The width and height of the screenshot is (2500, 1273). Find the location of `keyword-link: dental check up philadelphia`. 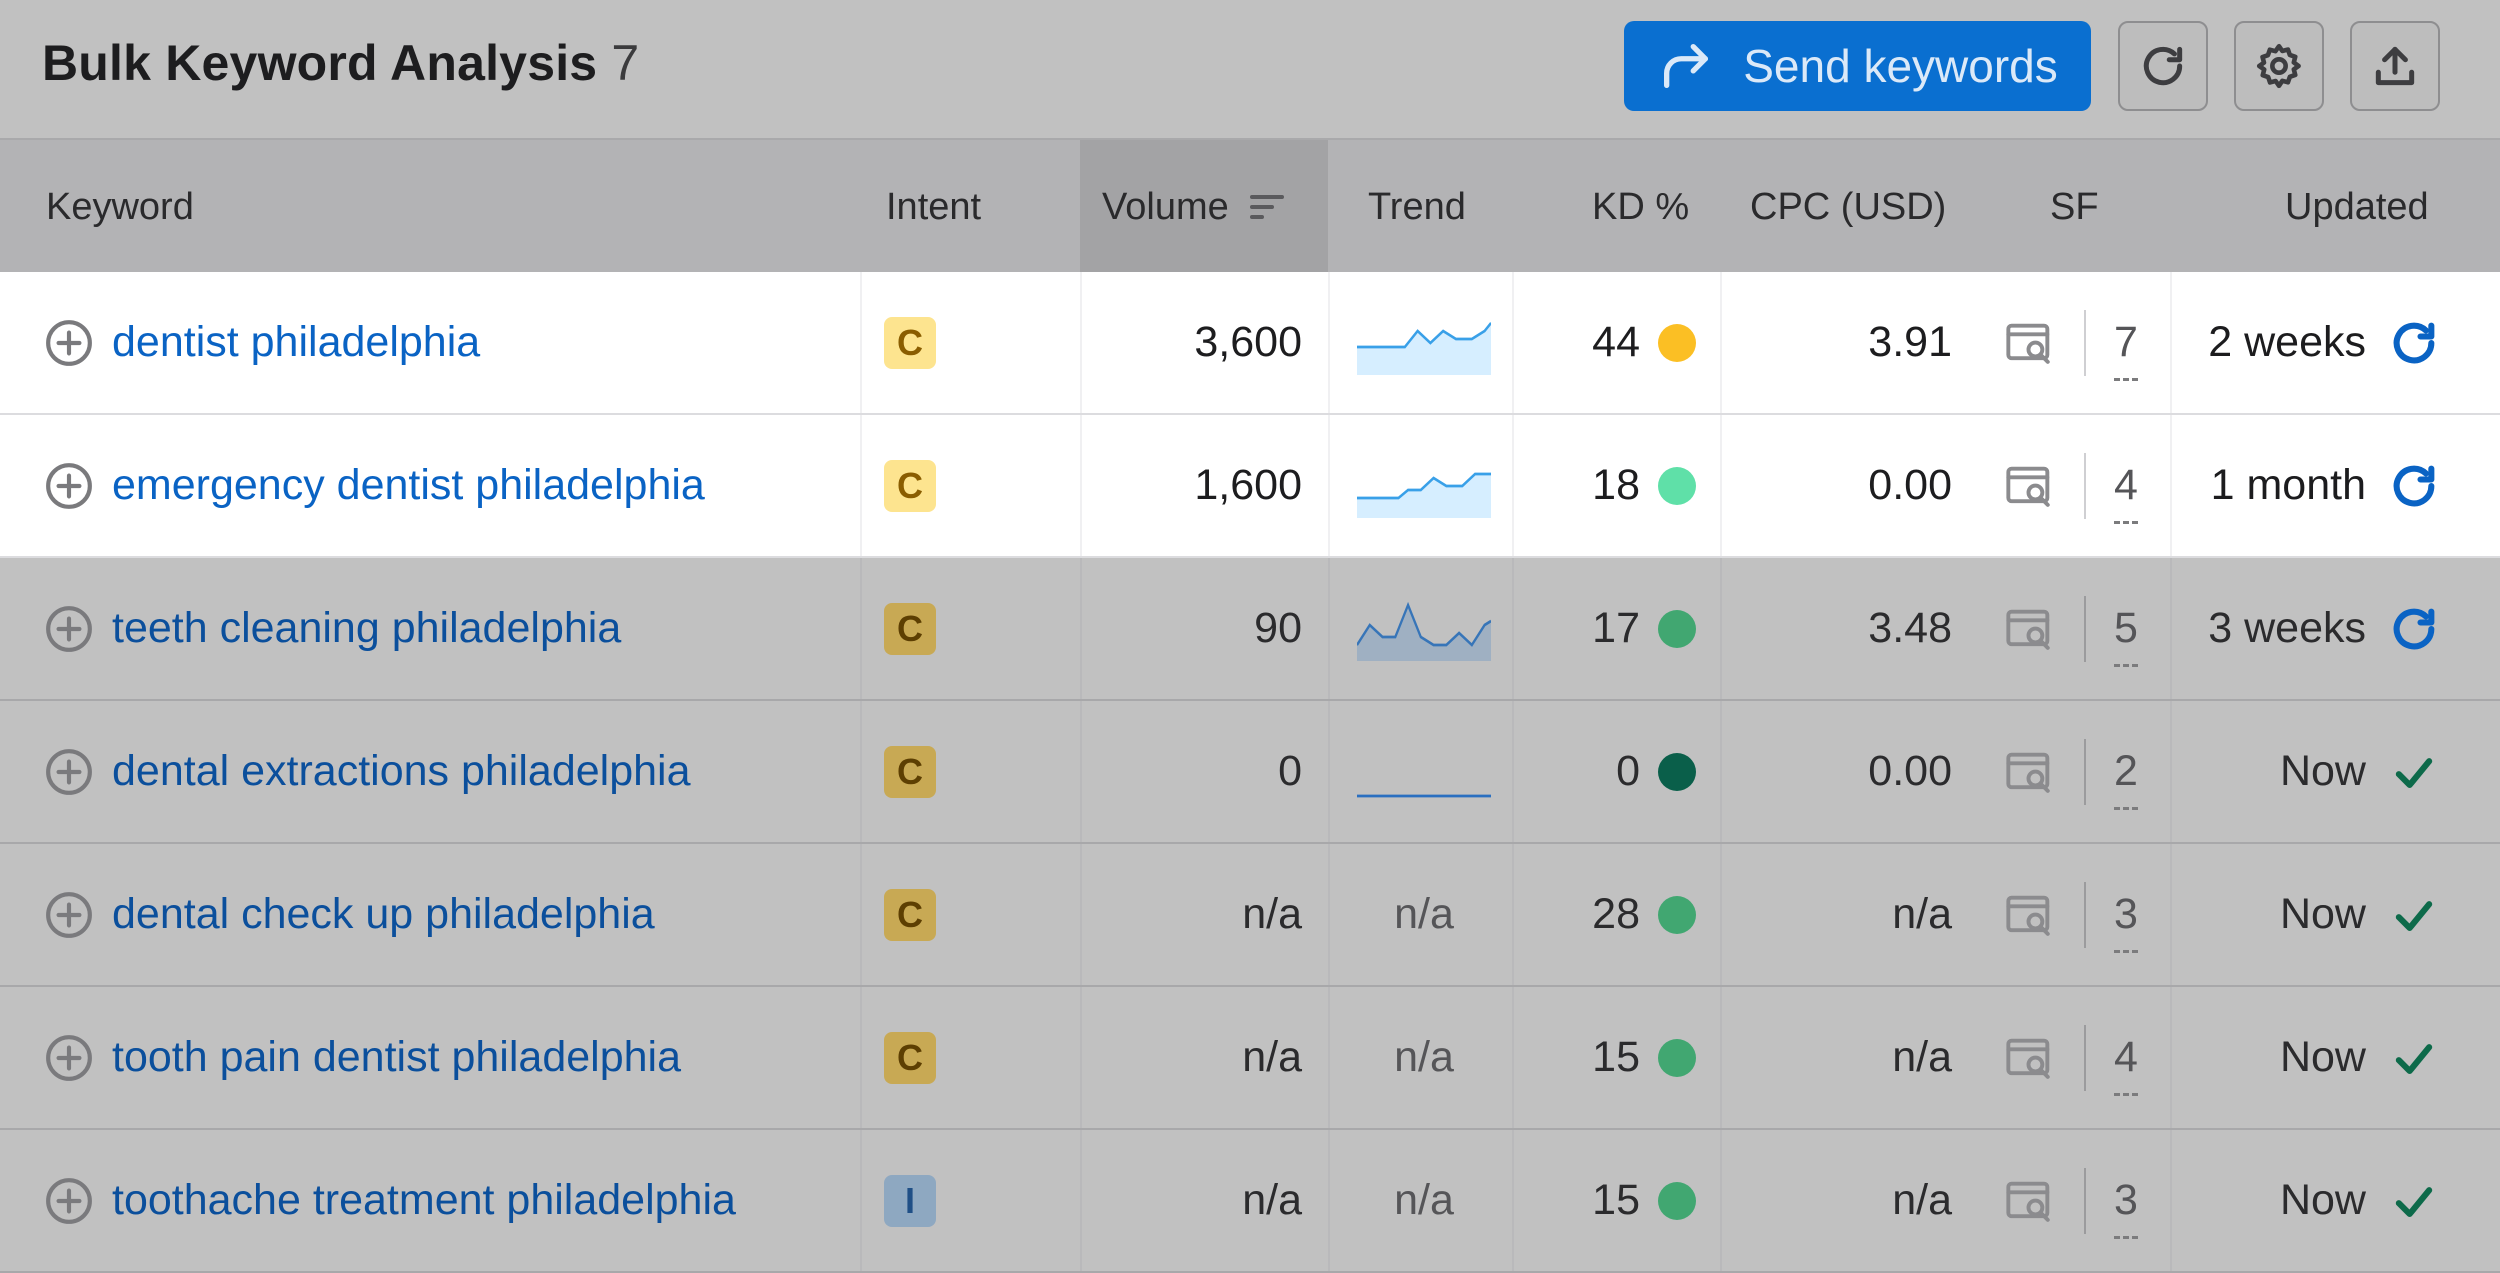

keyword-link: dental check up philadelphia is located at coordinates (383, 914).